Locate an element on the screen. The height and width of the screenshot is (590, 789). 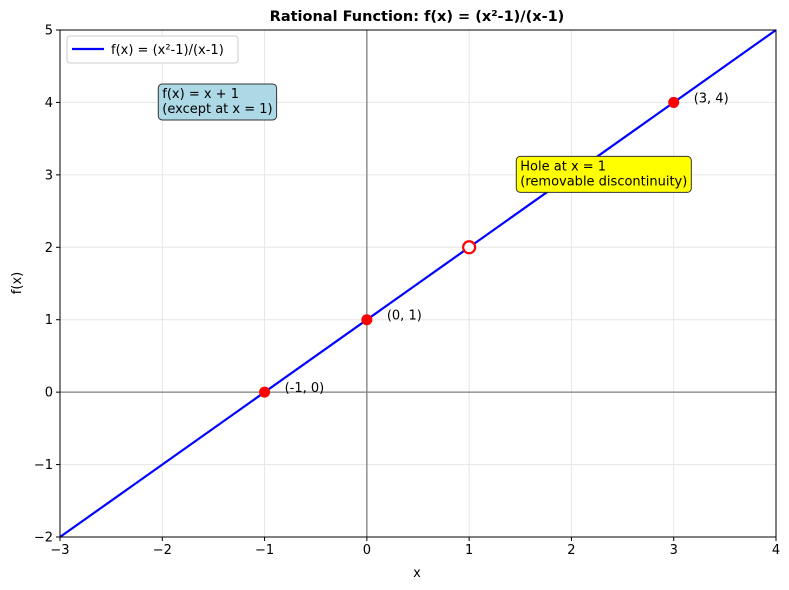
x-axis-label: x is located at coordinates (417, 573).